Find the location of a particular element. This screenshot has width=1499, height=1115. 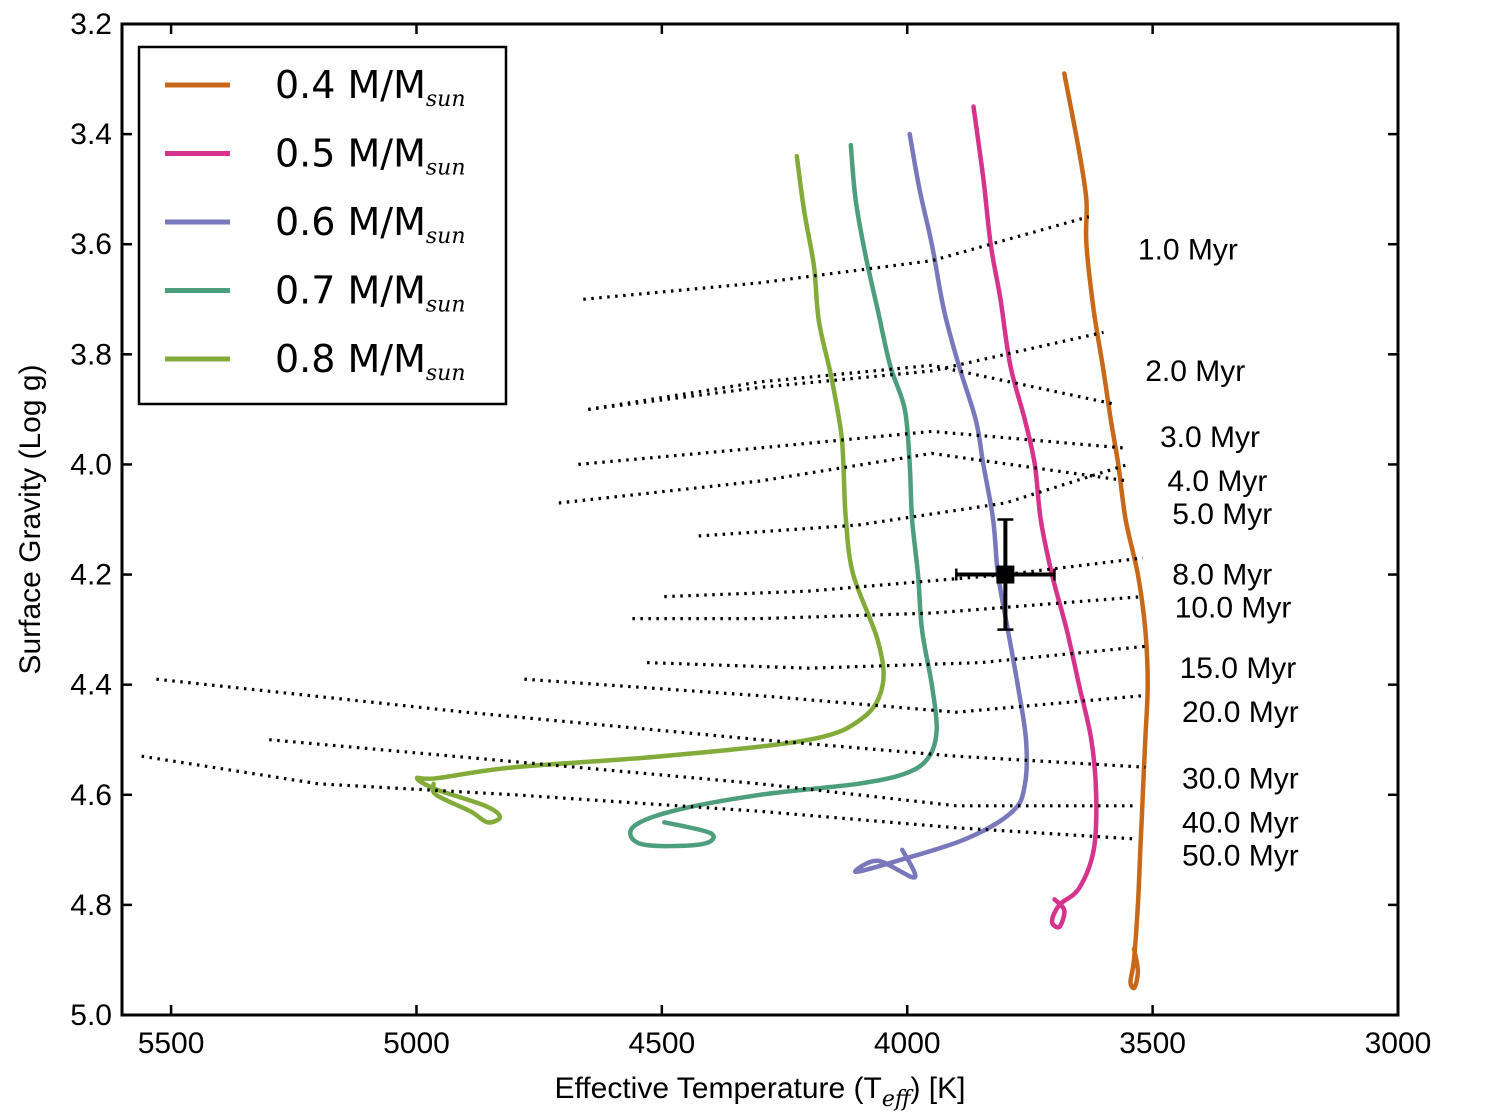

measurement-errorbar is located at coordinates (1005, 574).